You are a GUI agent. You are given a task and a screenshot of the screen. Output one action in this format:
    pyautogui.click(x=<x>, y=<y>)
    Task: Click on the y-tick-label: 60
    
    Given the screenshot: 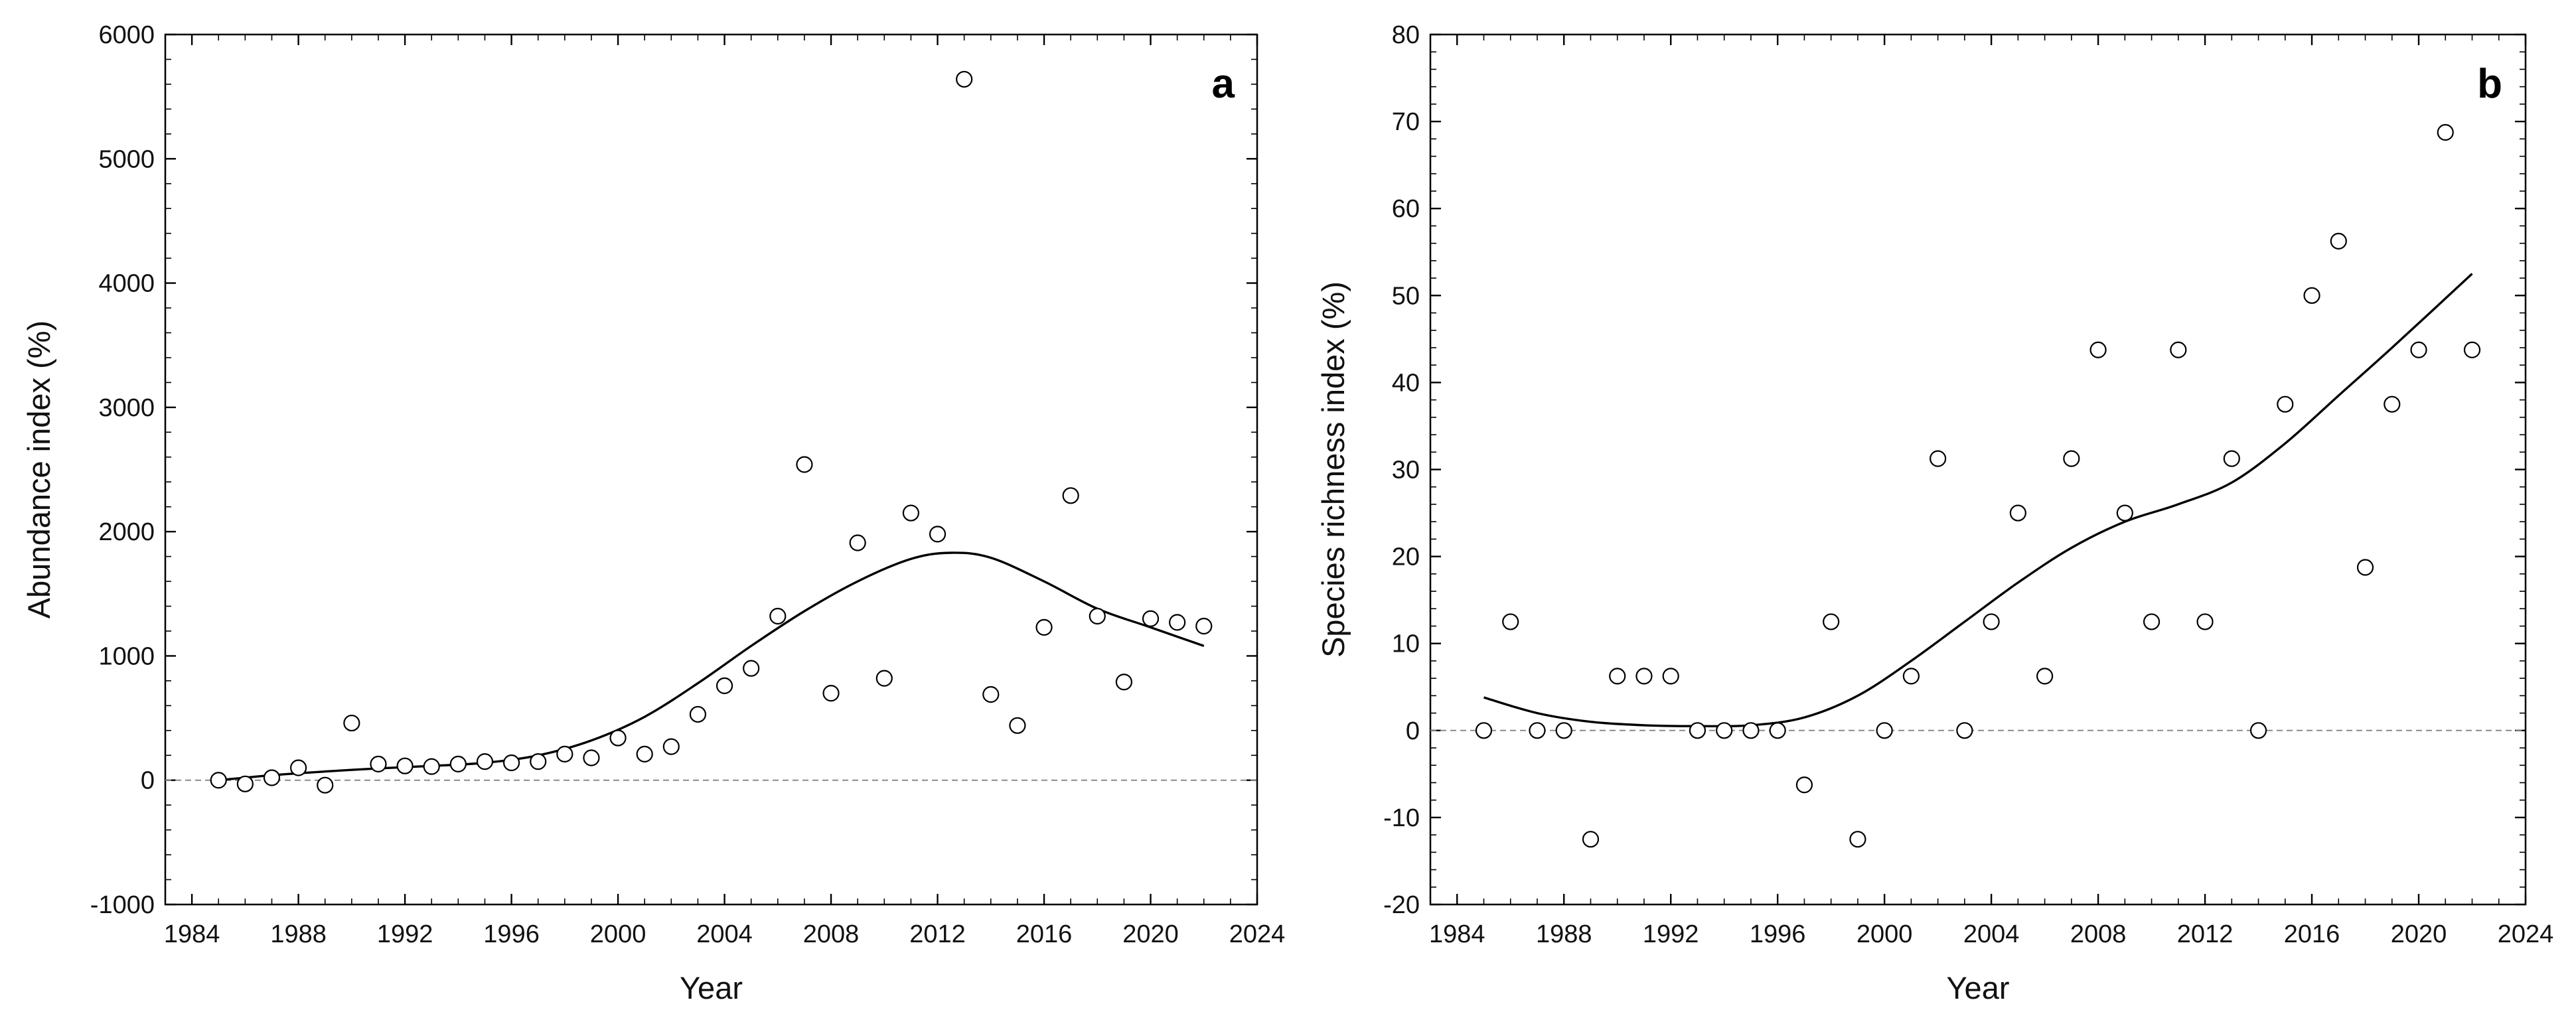 What is the action you would take?
    pyautogui.click(x=1406, y=209)
    